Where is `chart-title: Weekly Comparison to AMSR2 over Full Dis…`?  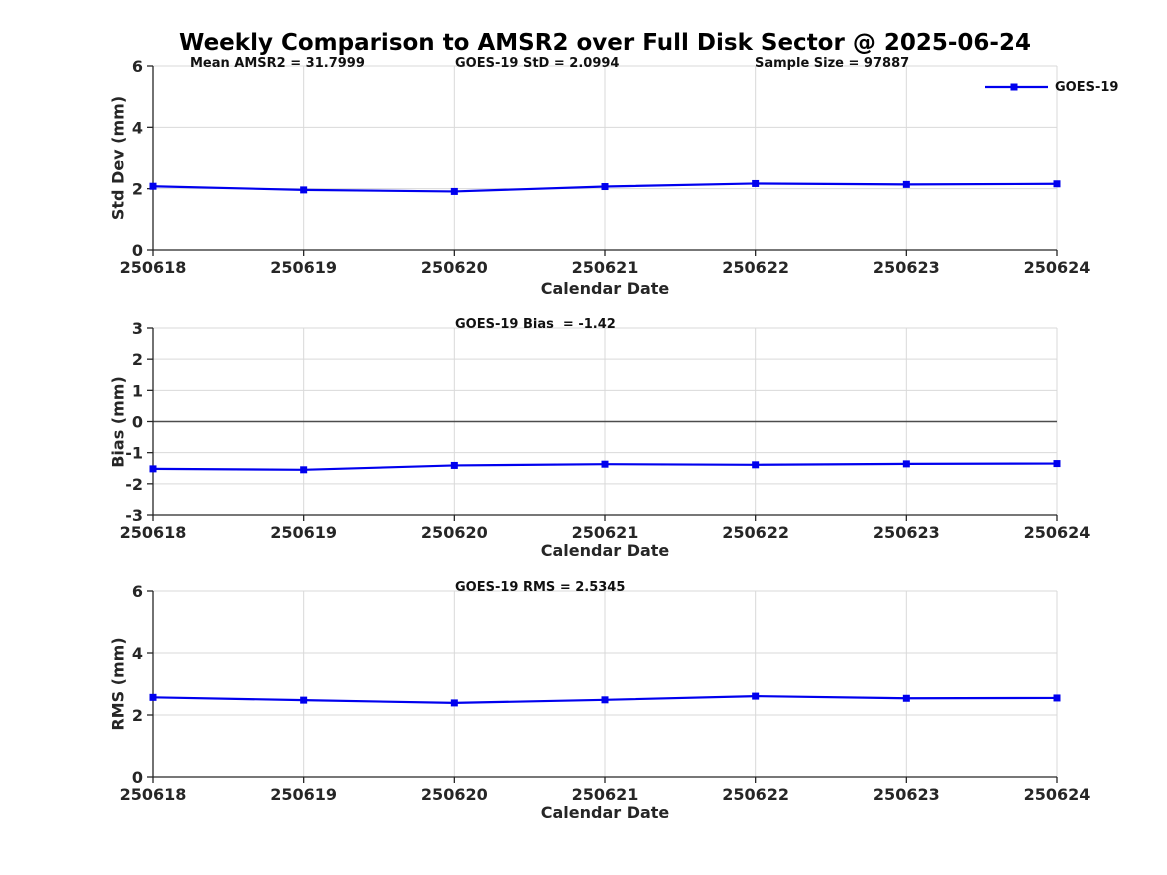 chart-title: Weekly Comparison to AMSR2 over Full Dis… is located at coordinates (605, 43).